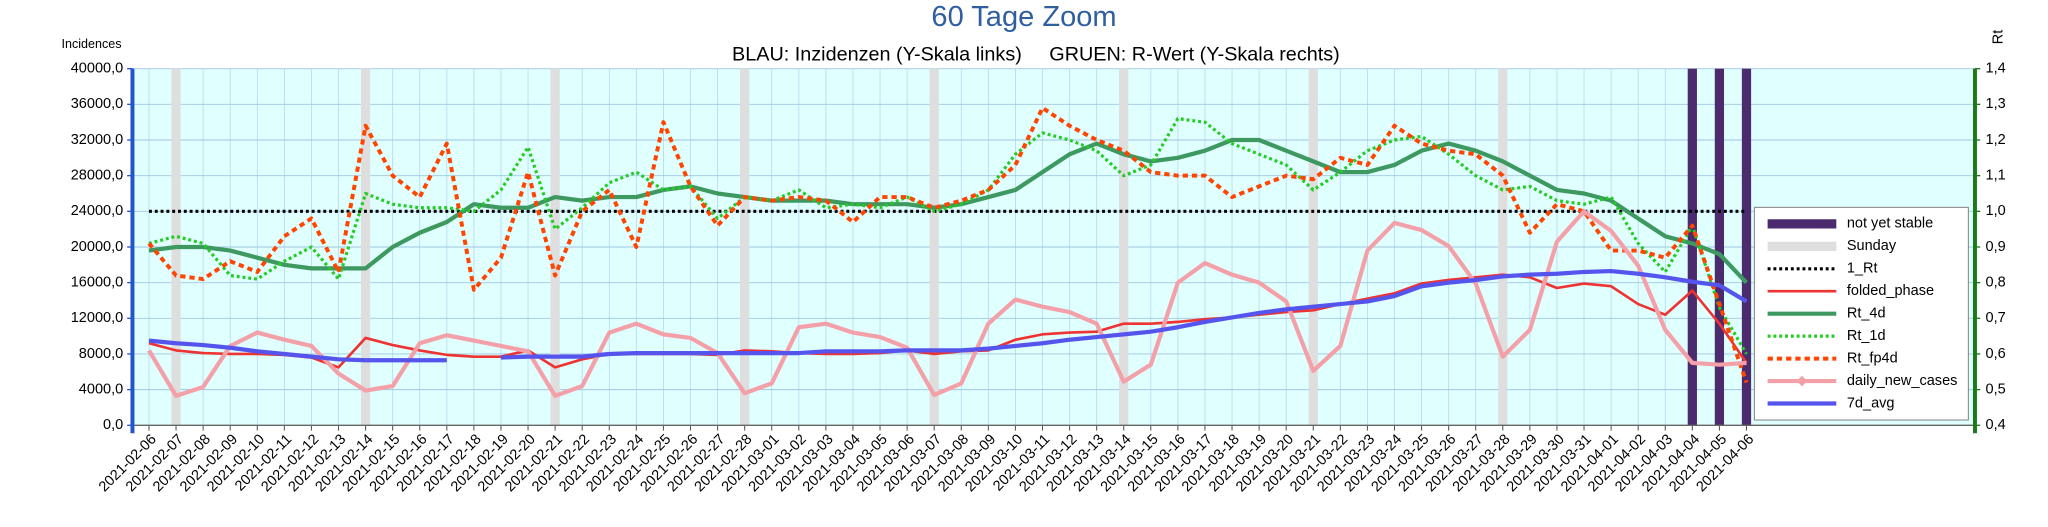  I want to click on legend-label: not yet stable, so click(1890, 224).